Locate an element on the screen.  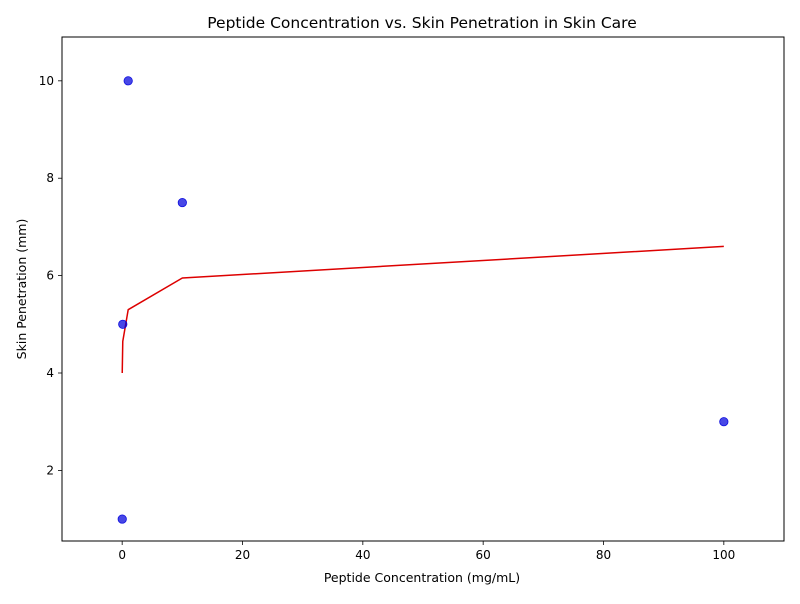
x-tick-label: 60 is located at coordinates (483, 555).